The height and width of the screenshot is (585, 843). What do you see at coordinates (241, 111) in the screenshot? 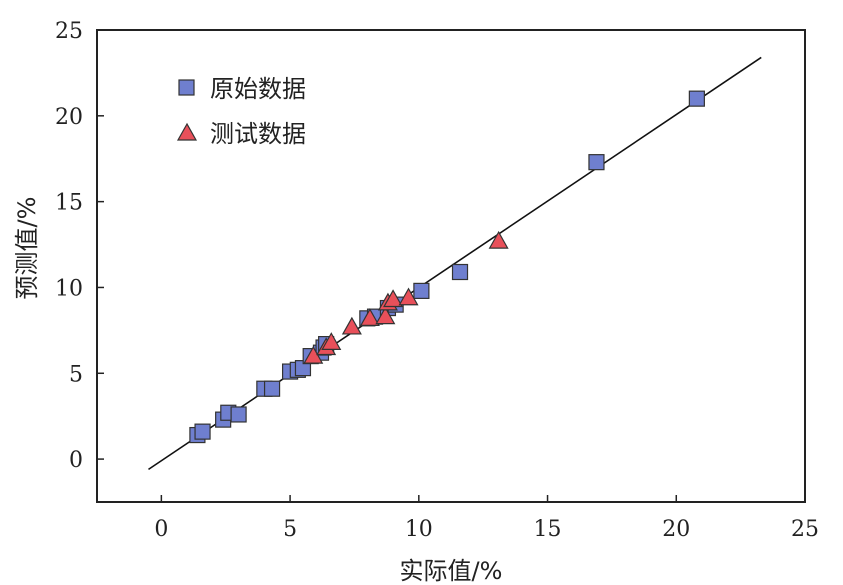
I see `legend: 原始数据 测试数据` at bounding box center [241, 111].